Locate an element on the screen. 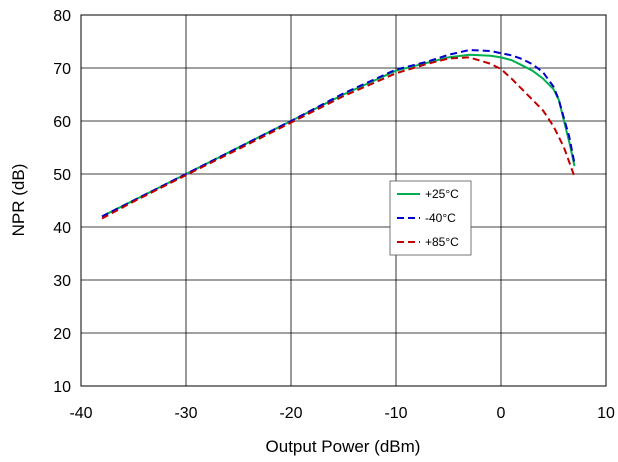 This screenshot has width=618, height=462. y-tick-label: 40 is located at coordinates (62, 228).